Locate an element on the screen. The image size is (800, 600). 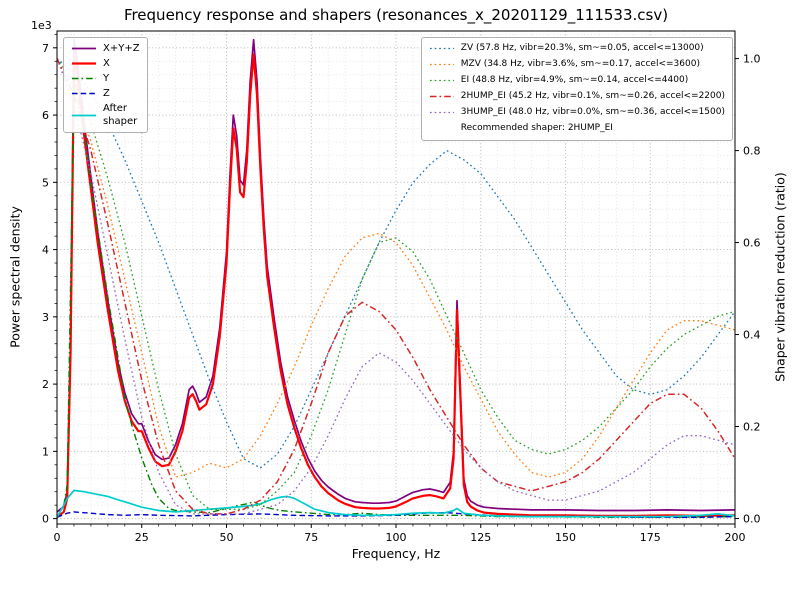
legend-label: After shaper is located at coordinates (120, 115).